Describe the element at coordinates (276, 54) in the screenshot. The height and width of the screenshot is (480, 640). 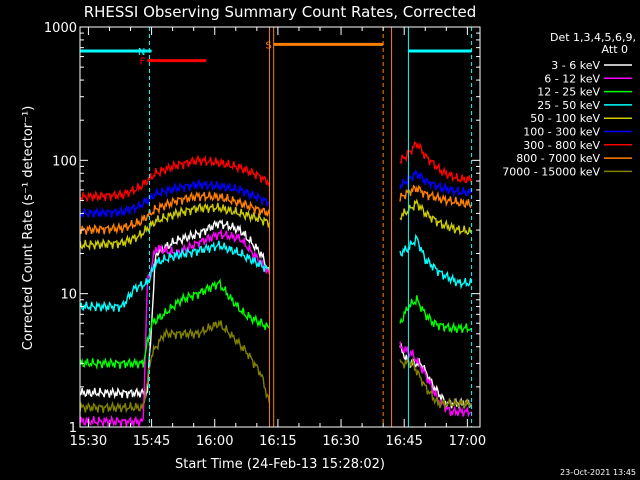
I see `flag-group: NF S` at that location.